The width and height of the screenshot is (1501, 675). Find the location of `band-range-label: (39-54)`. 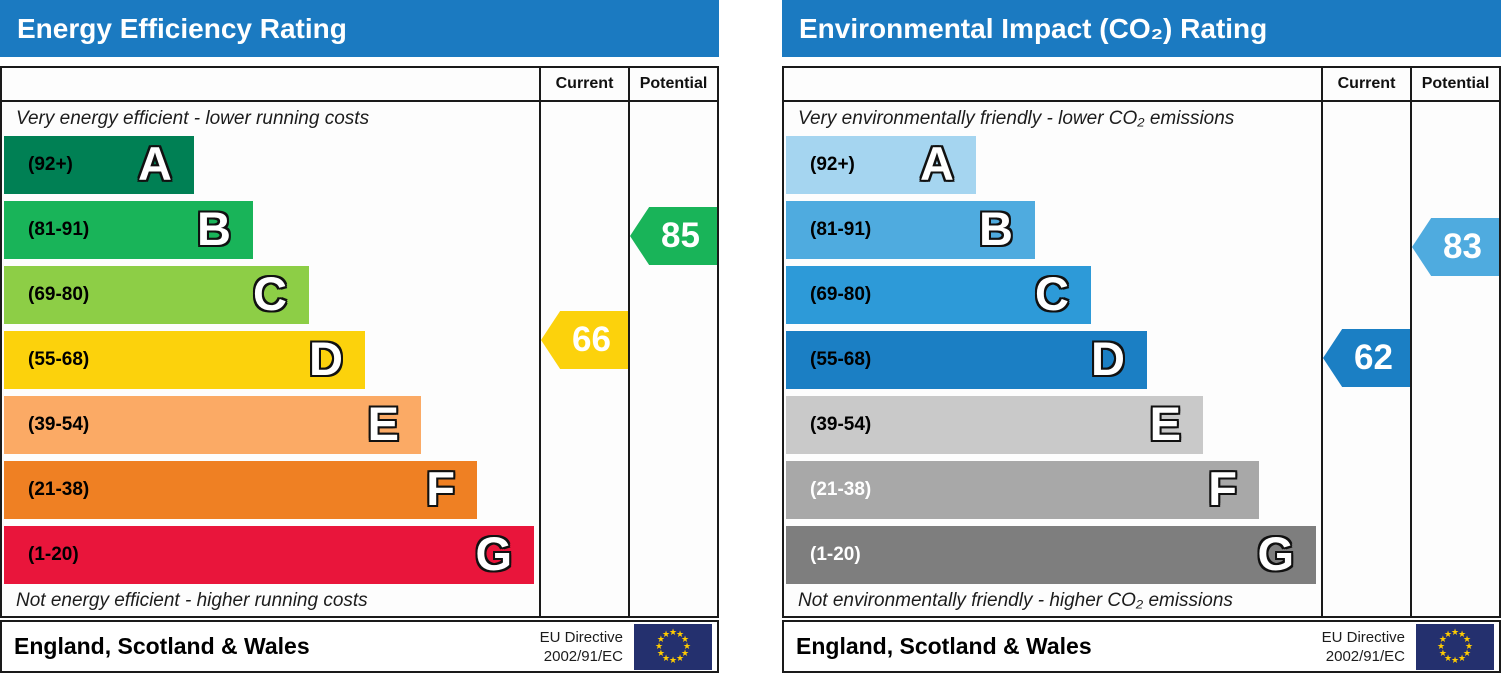

band-range-label: (39-54) is located at coordinates (841, 424).